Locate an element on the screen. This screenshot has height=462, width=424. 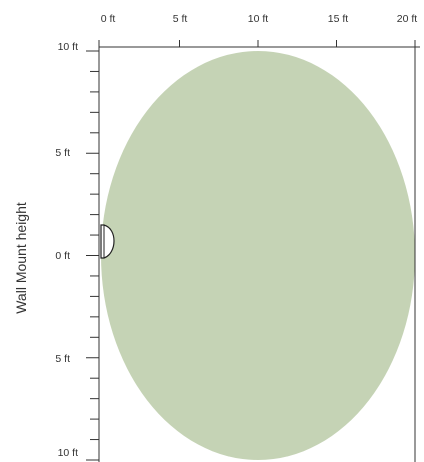
x-tick-label-4: 20 ft is located at coordinates (407, 19).